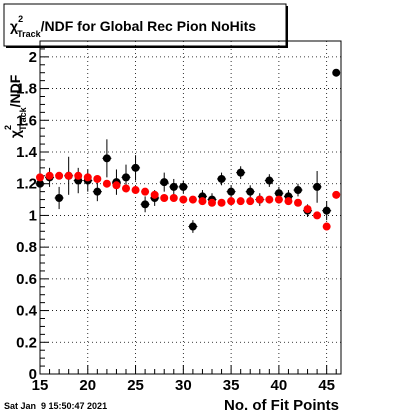 This screenshot has height=414, width=400. Describe the element at coordinates (183, 385) in the screenshot. I see `x-tick-label: 30` at that location.